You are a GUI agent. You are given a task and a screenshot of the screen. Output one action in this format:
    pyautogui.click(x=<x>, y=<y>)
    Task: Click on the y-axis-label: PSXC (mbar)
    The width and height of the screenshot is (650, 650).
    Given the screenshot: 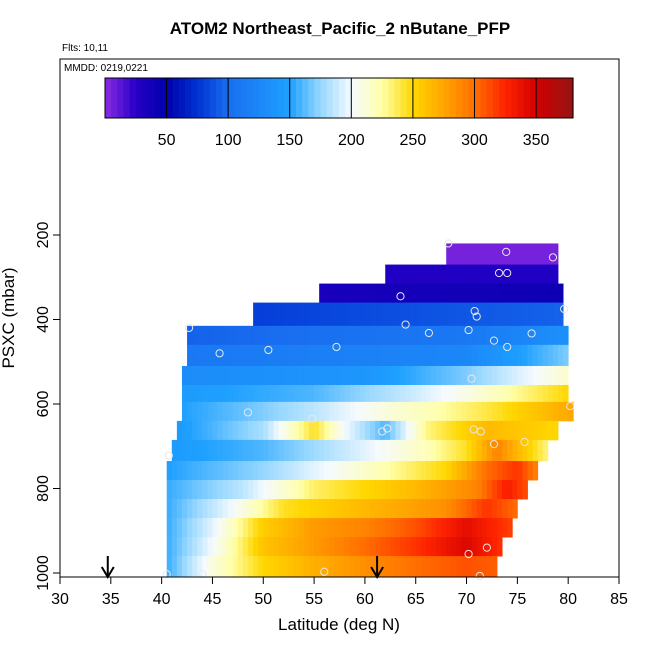 What is the action you would take?
    pyautogui.click(x=9, y=317)
    